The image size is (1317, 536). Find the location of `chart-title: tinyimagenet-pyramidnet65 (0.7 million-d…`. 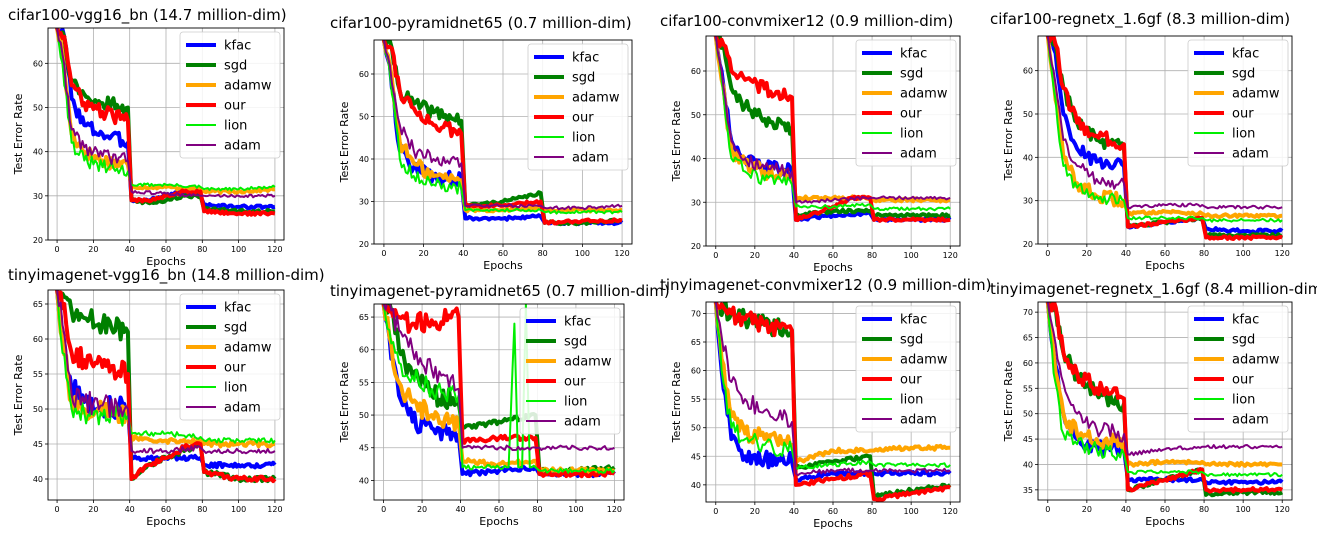

chart-title: tinyimagenet-pyramidnet65 (0.7 million-d… is located at coordinates (500, 291).